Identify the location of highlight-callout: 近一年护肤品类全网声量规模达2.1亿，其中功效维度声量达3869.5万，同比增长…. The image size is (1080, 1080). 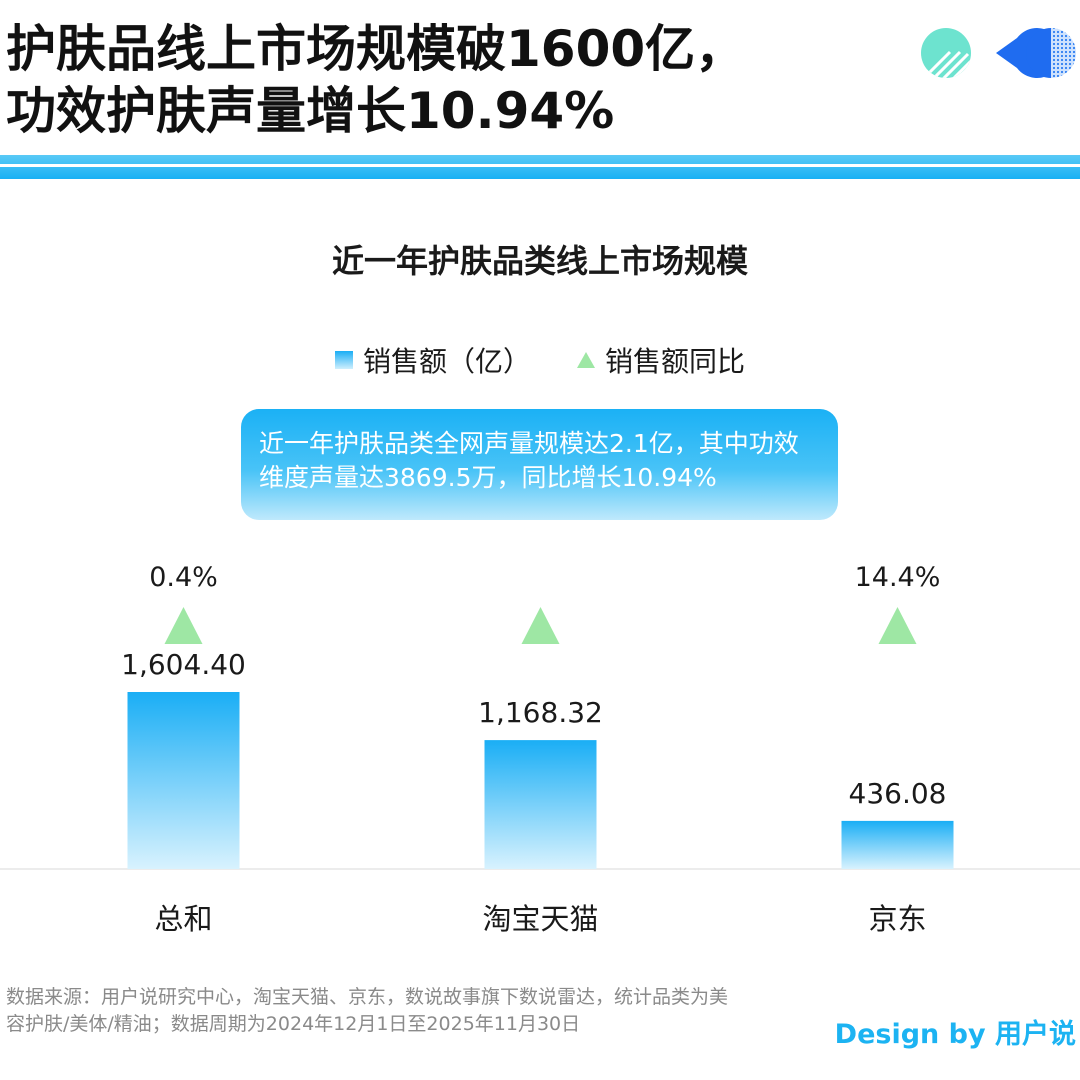
(539, 464).